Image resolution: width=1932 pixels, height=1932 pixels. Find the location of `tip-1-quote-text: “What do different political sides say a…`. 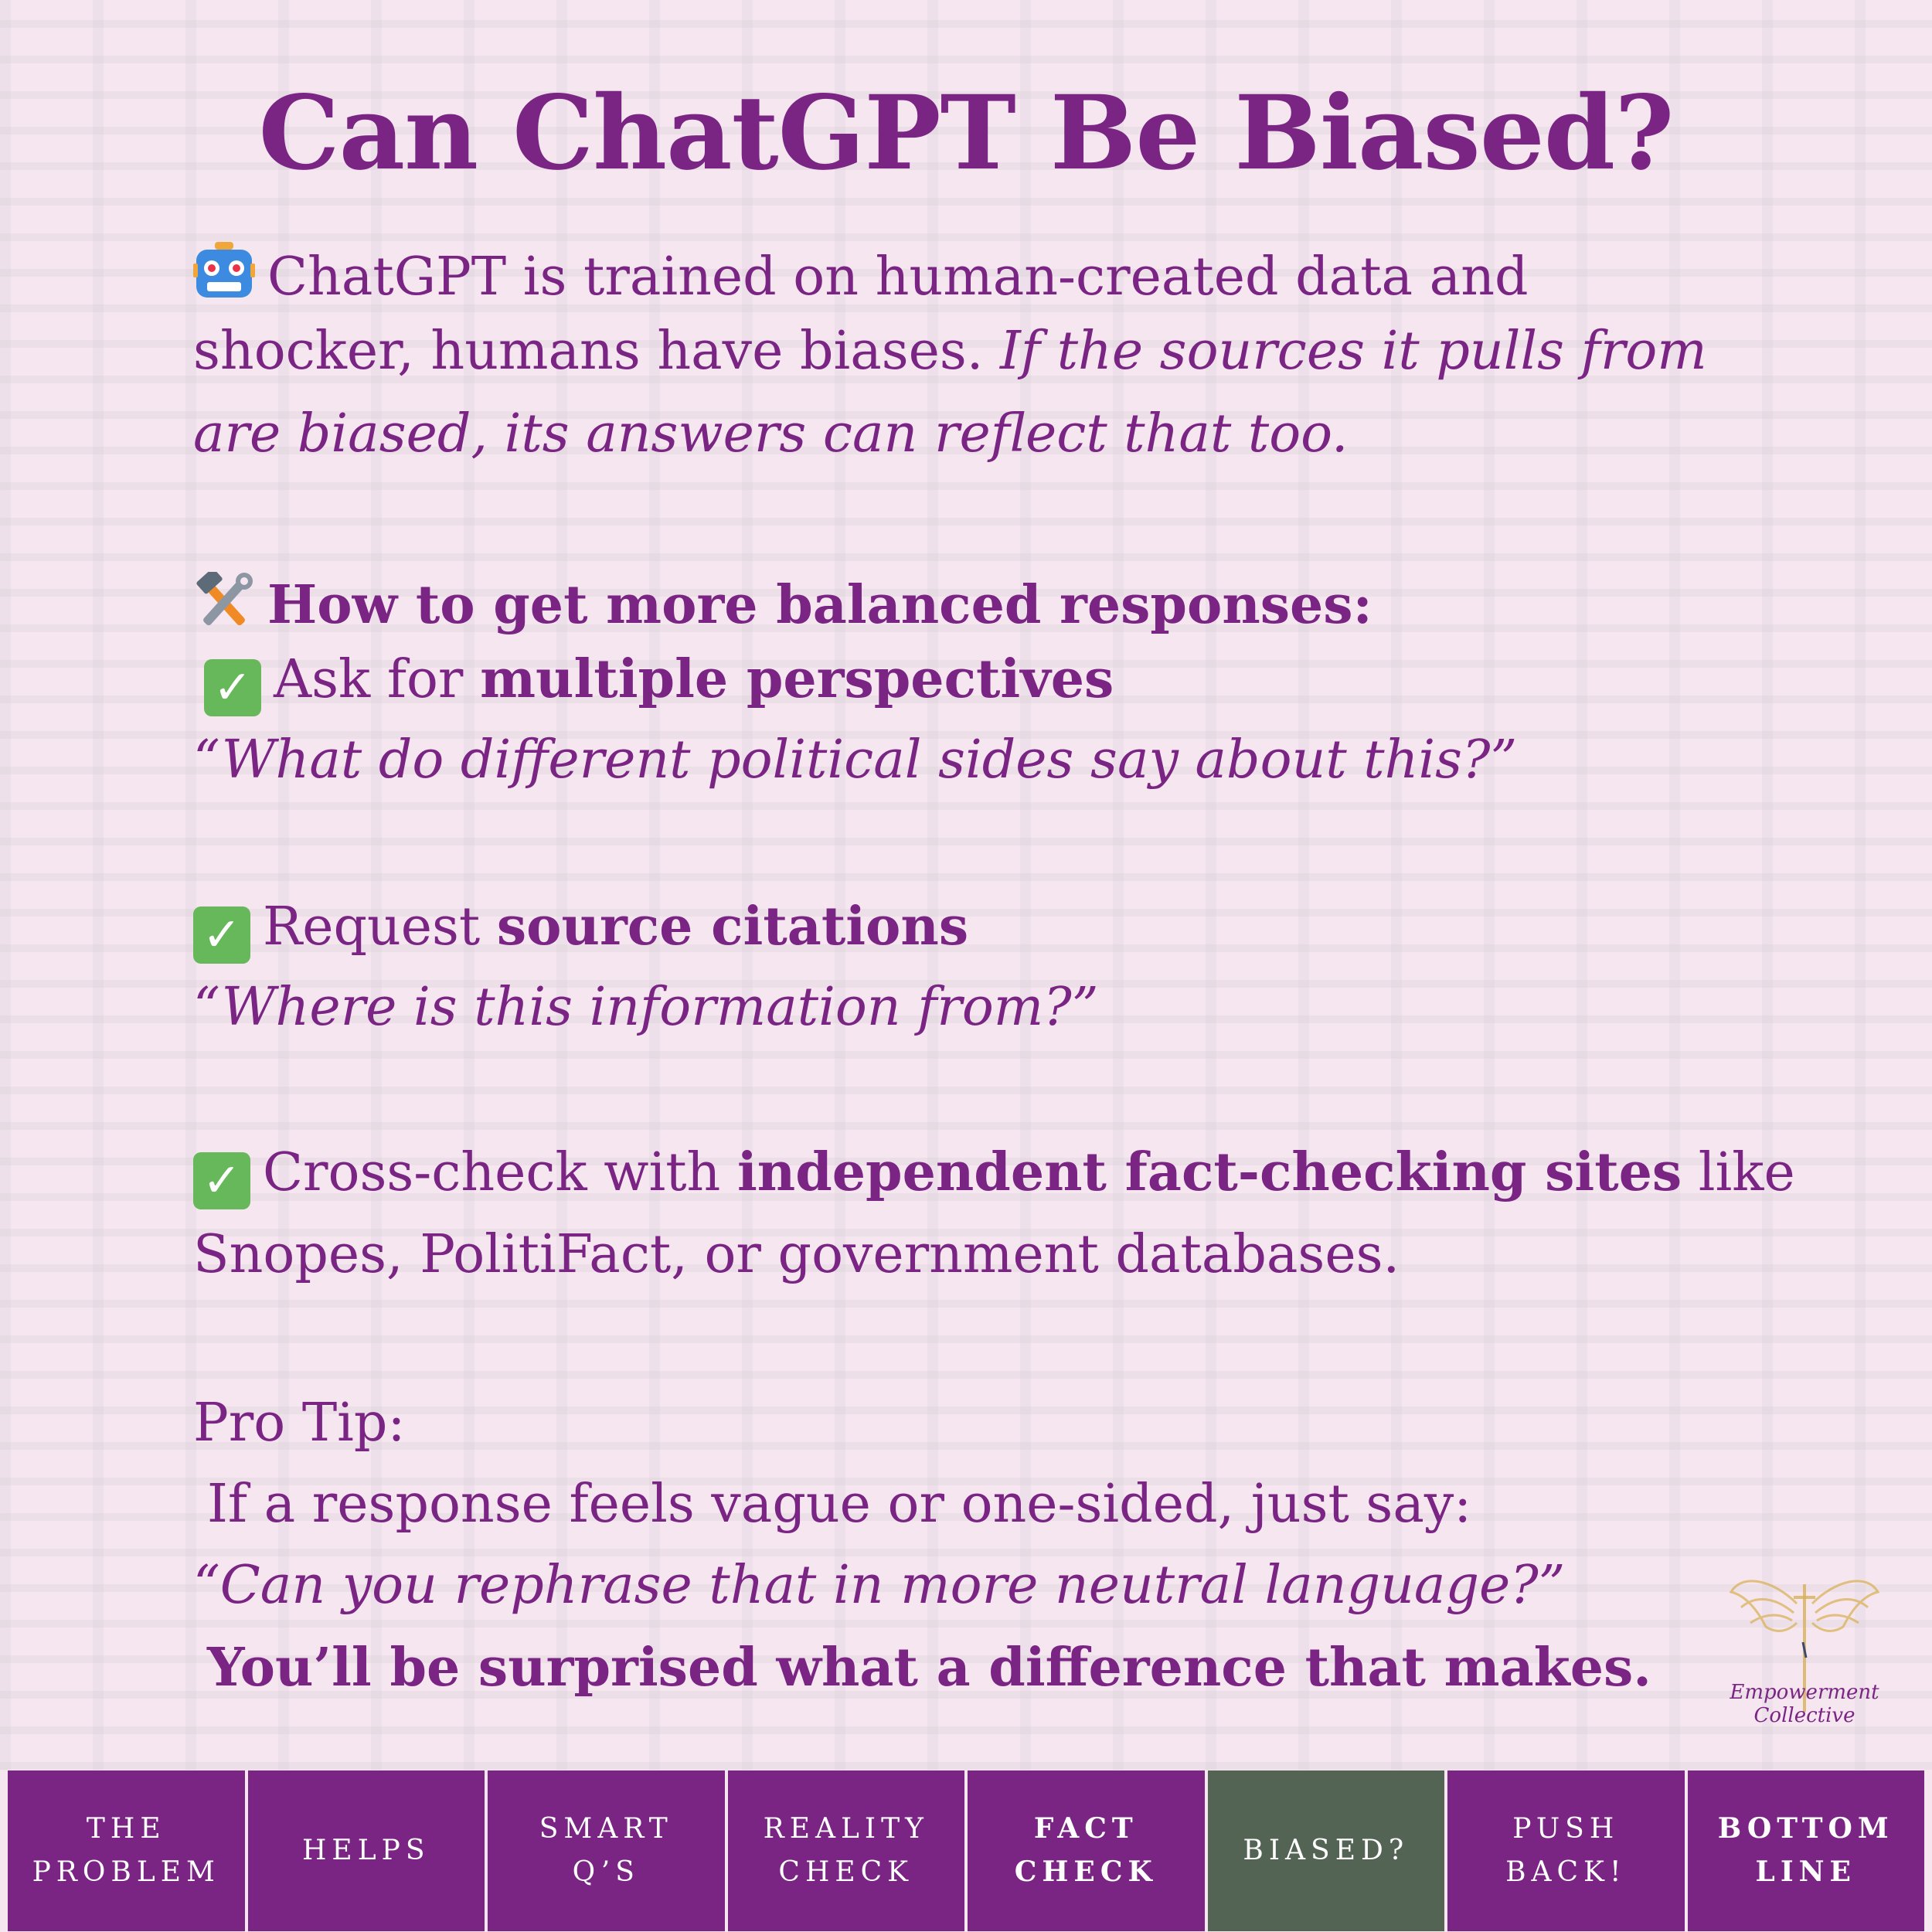

tip-1-quote-text: “What do different political sides say a… is located at coordinates (856, 760).